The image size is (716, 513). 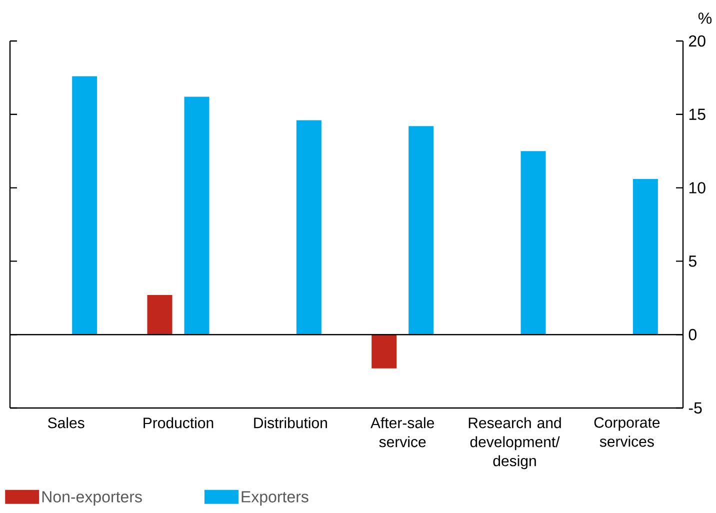 I want to click on y-tick-label: 10, so click(x=697, y=188).